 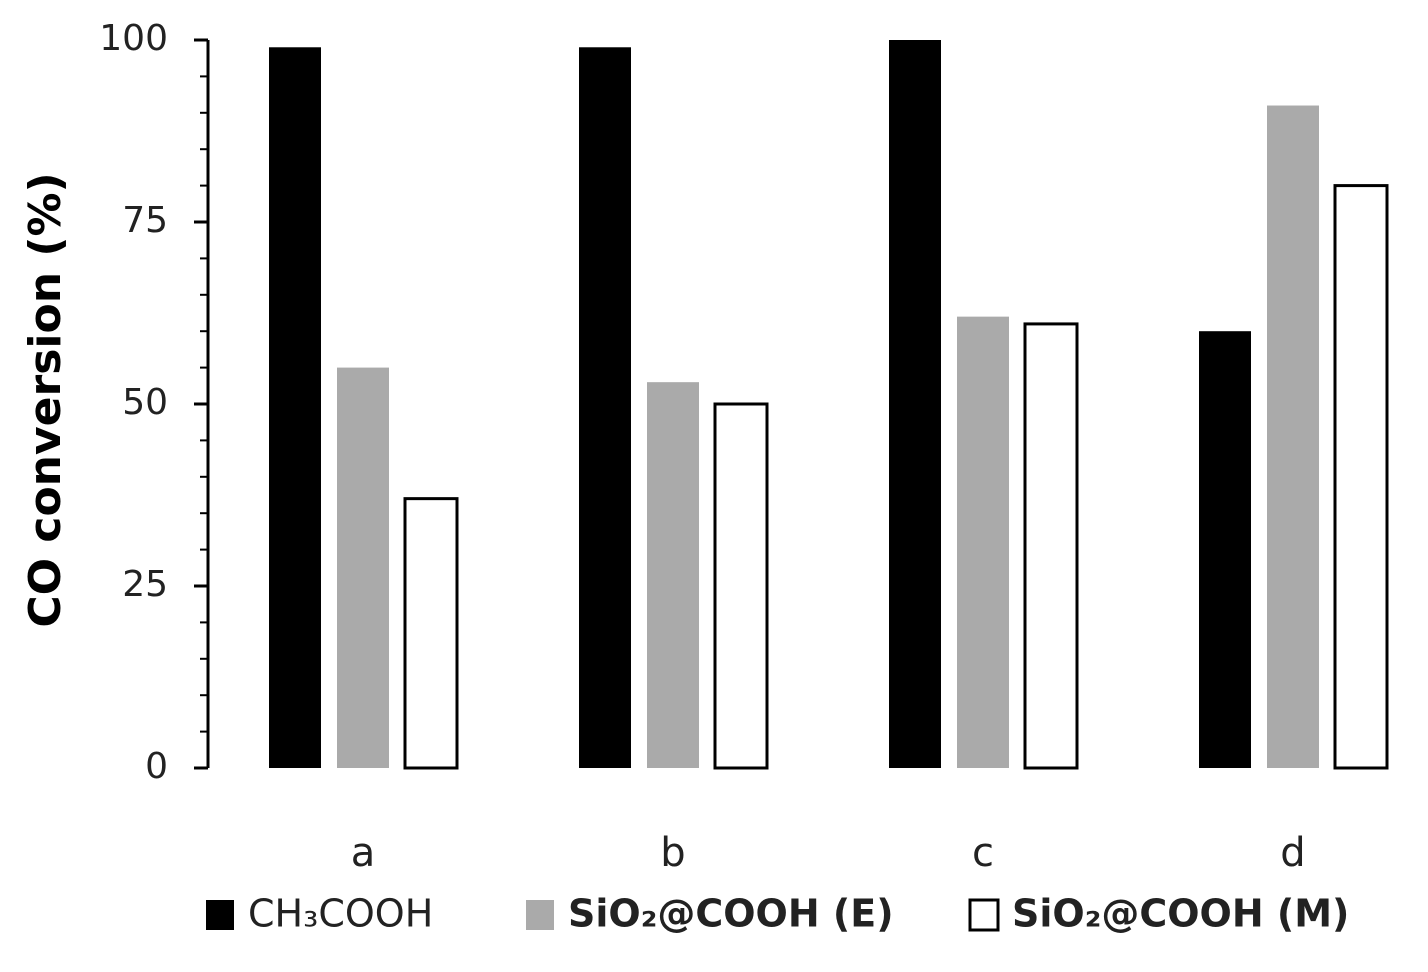 I want to click on legend-label: CH₃COOH, so click(x=340, y=914).